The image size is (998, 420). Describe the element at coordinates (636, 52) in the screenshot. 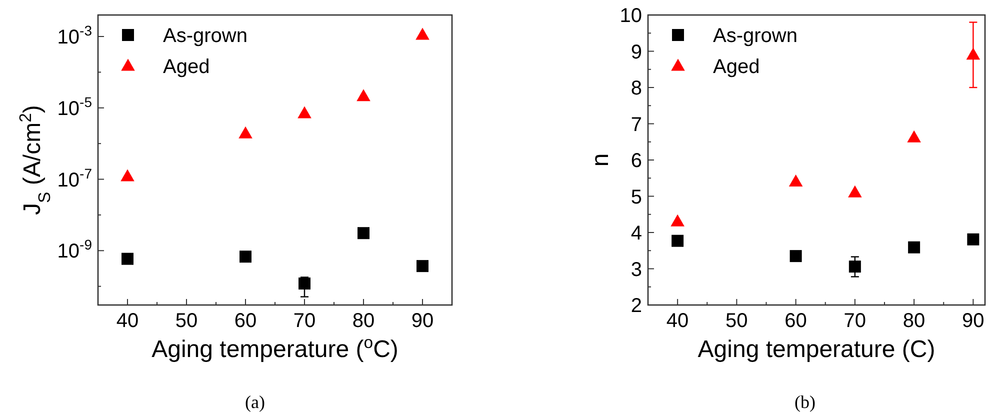

I see `y-tick-label: 9` at that location.